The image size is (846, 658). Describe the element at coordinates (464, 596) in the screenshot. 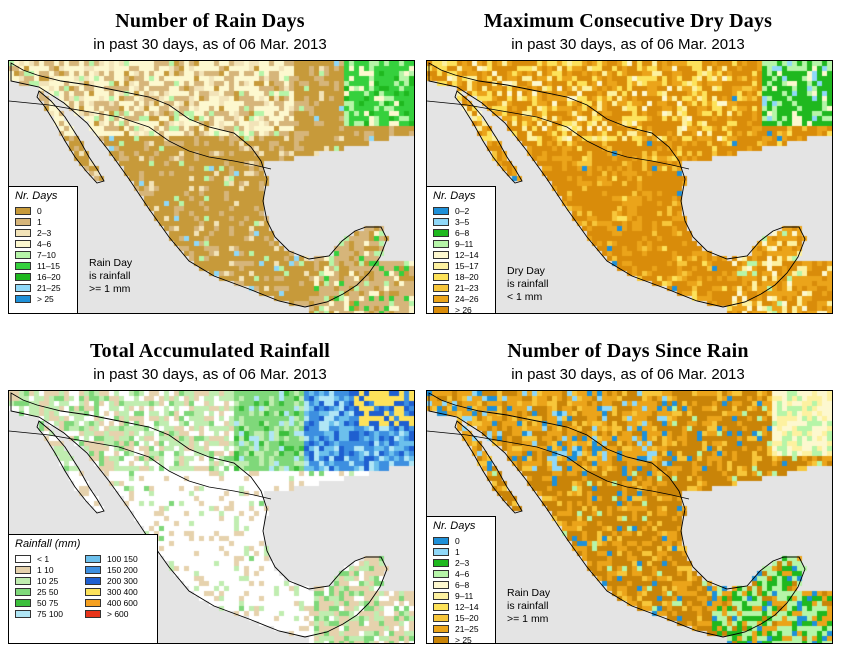

I see `legend-label: 9–11` at that location.